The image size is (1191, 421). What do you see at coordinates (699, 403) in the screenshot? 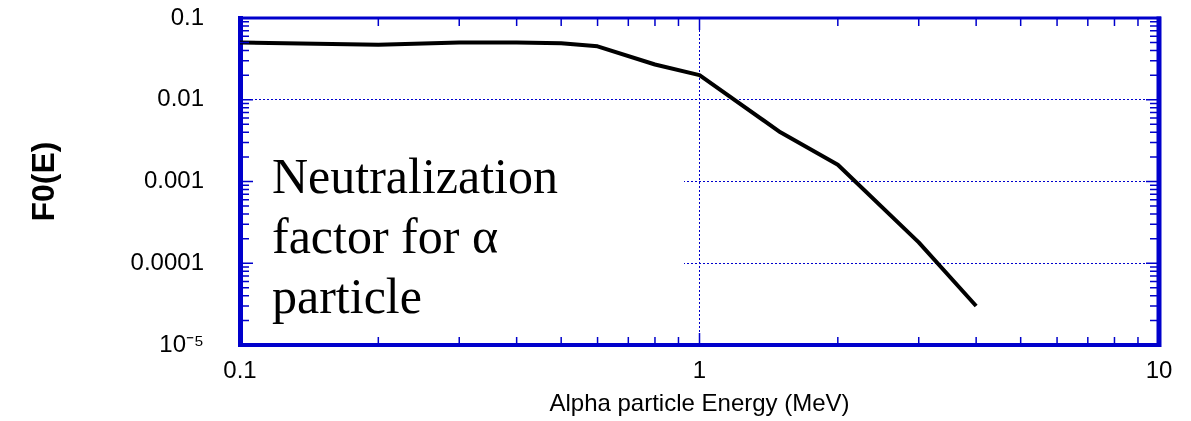
I see `x-axis-title: Alpha particle Energy (MeV)` at bounding box center [699, 403].